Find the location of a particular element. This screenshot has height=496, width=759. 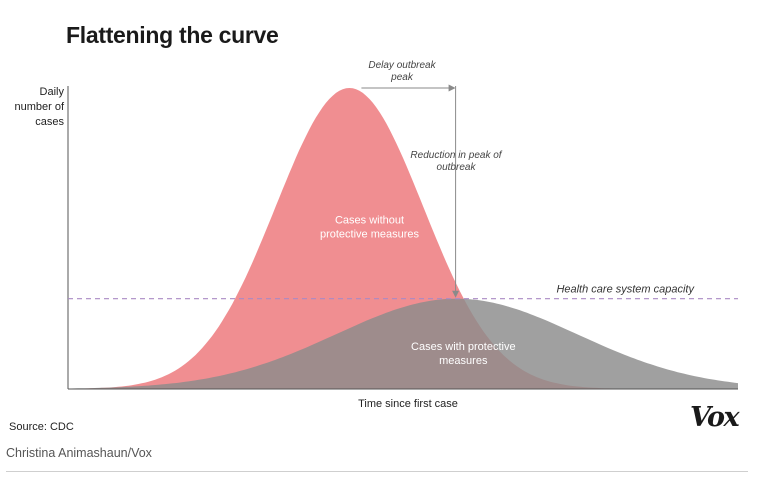

series-label-1-line-2: protective measures is located at coordinates (370, 234).